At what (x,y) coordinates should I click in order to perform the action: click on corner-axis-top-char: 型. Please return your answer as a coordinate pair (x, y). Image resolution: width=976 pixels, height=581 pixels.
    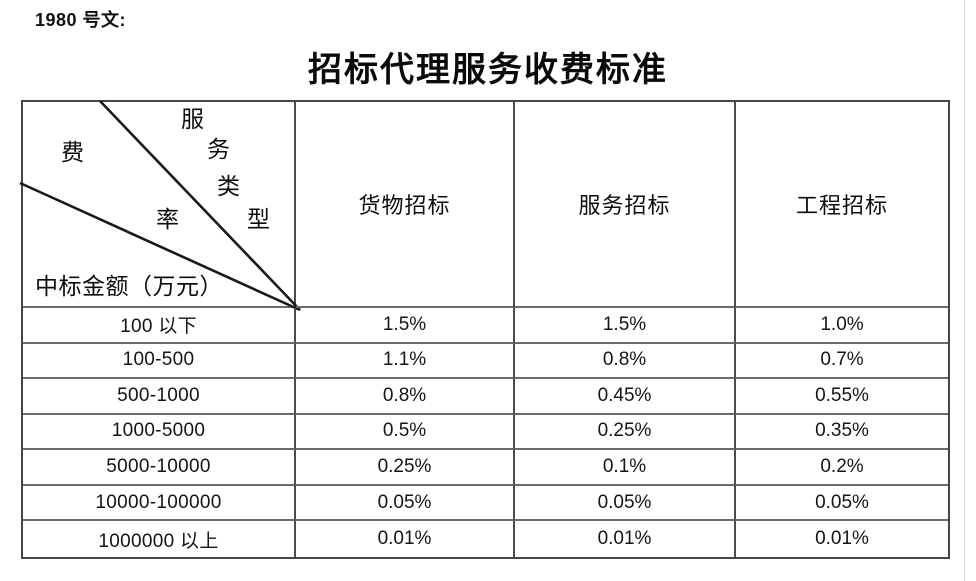
    Looking at the image, I should click on (258, 219).